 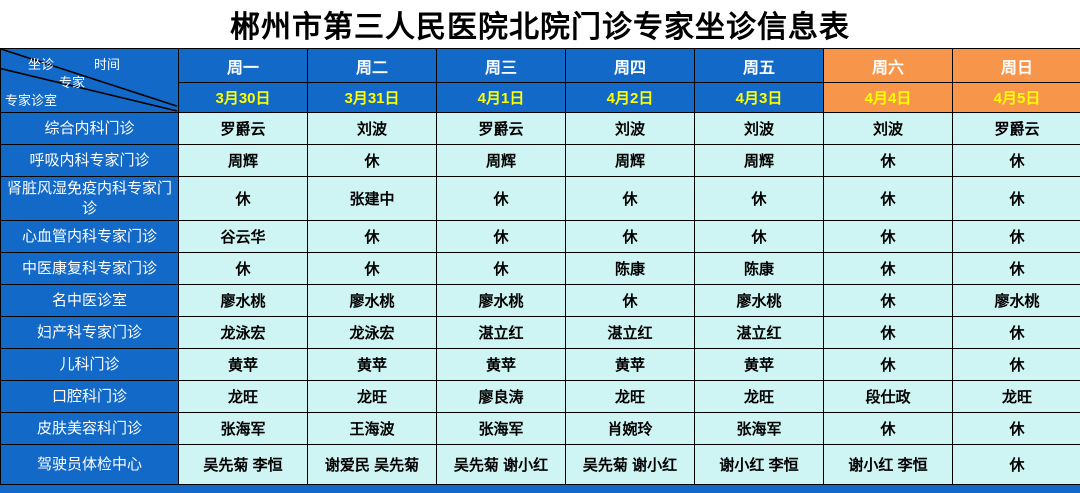 I want to click on department-cell: 中医康复科专家门诊, so click(x=89, y=268).